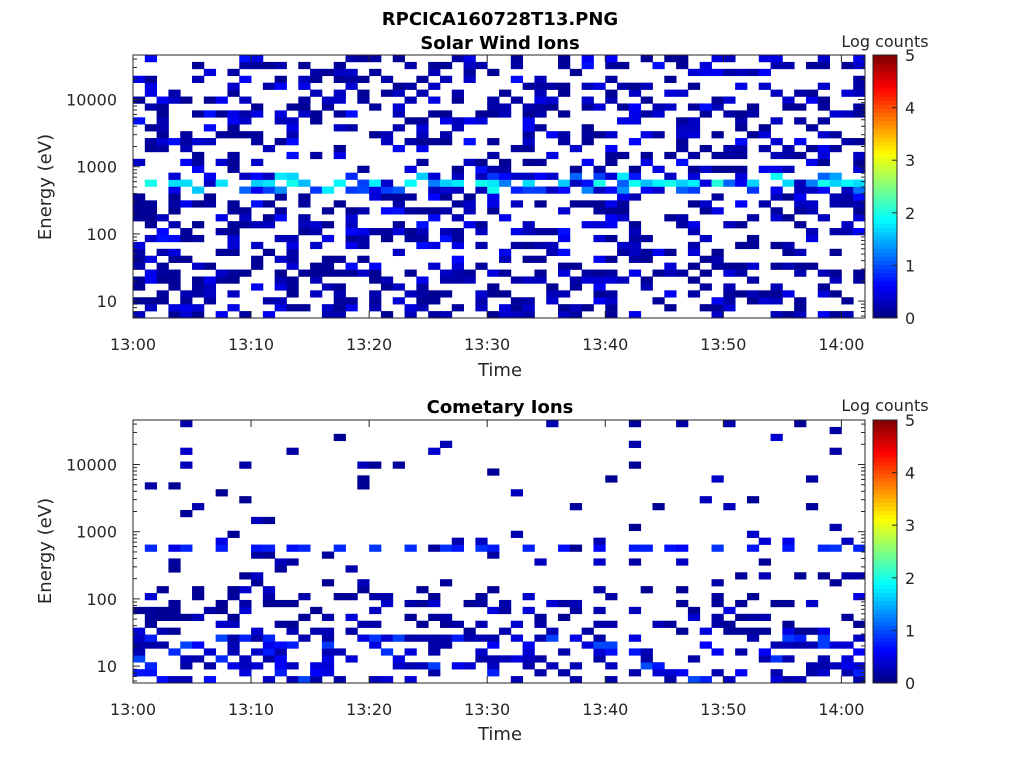 This screenshot has height=768, width=1024. Describe the element at coordinates (107, 666) in the screenshot. I see `y-tick-label: 10` at that location.